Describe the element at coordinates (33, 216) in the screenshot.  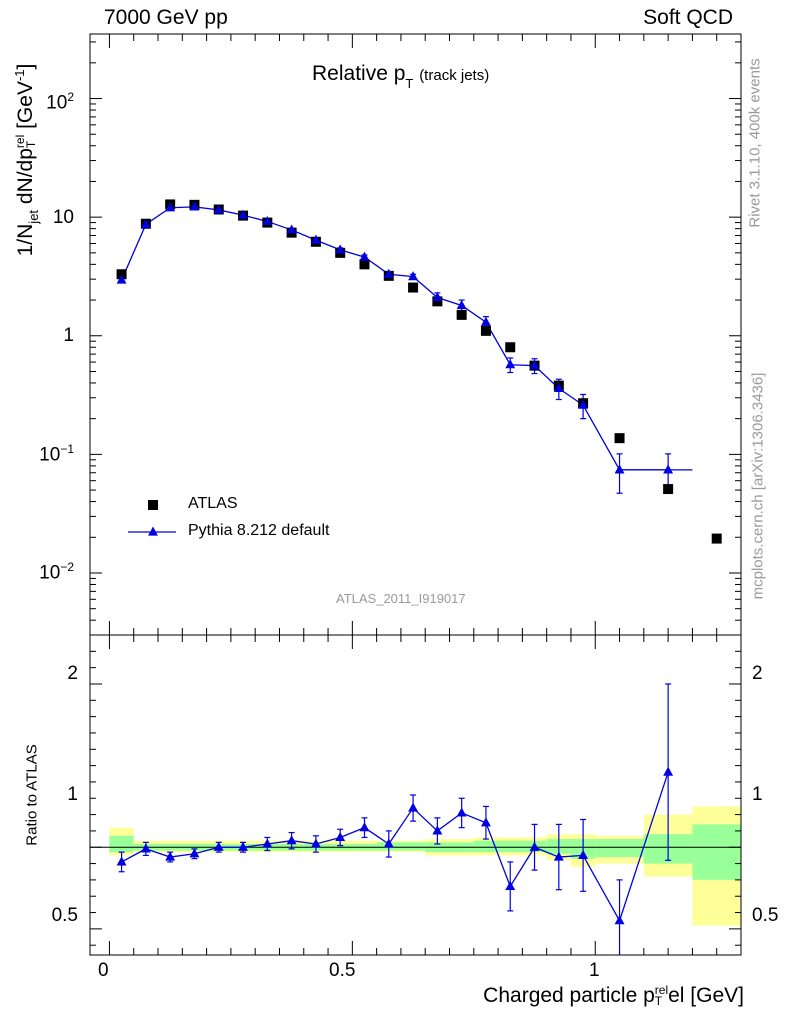
I see `ylabel-part: jet` at that location.